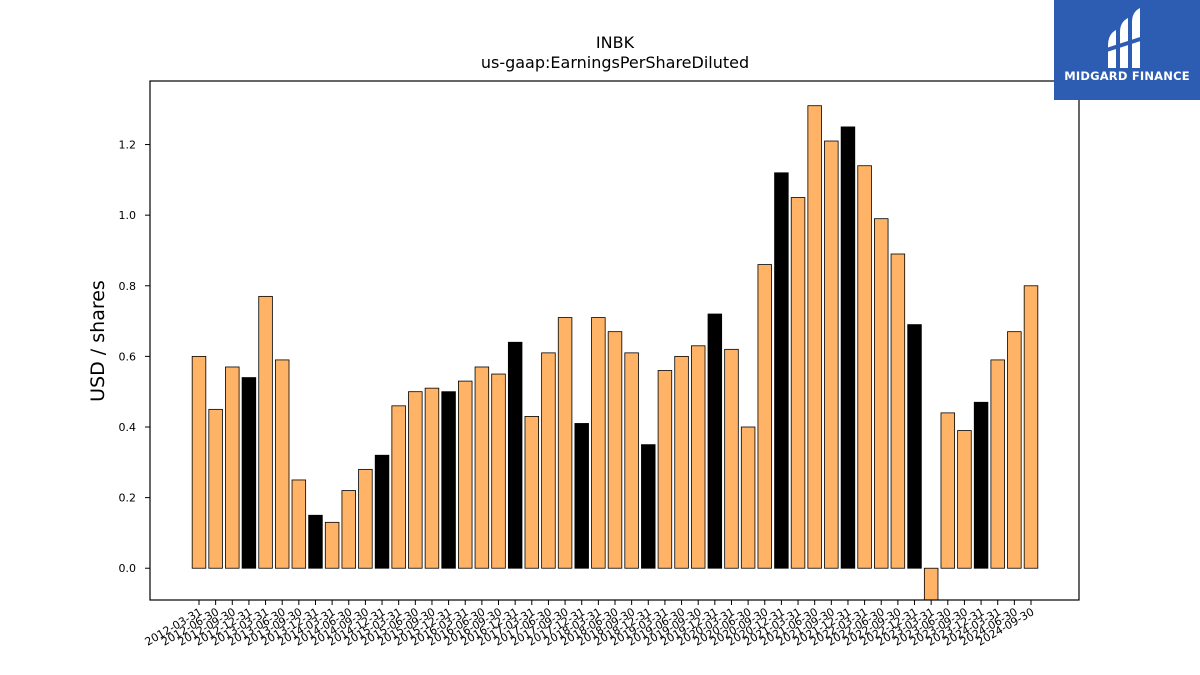 The image size is (1200, 675). I want to click on y-tick-label: 1.0, so click(128, 215).